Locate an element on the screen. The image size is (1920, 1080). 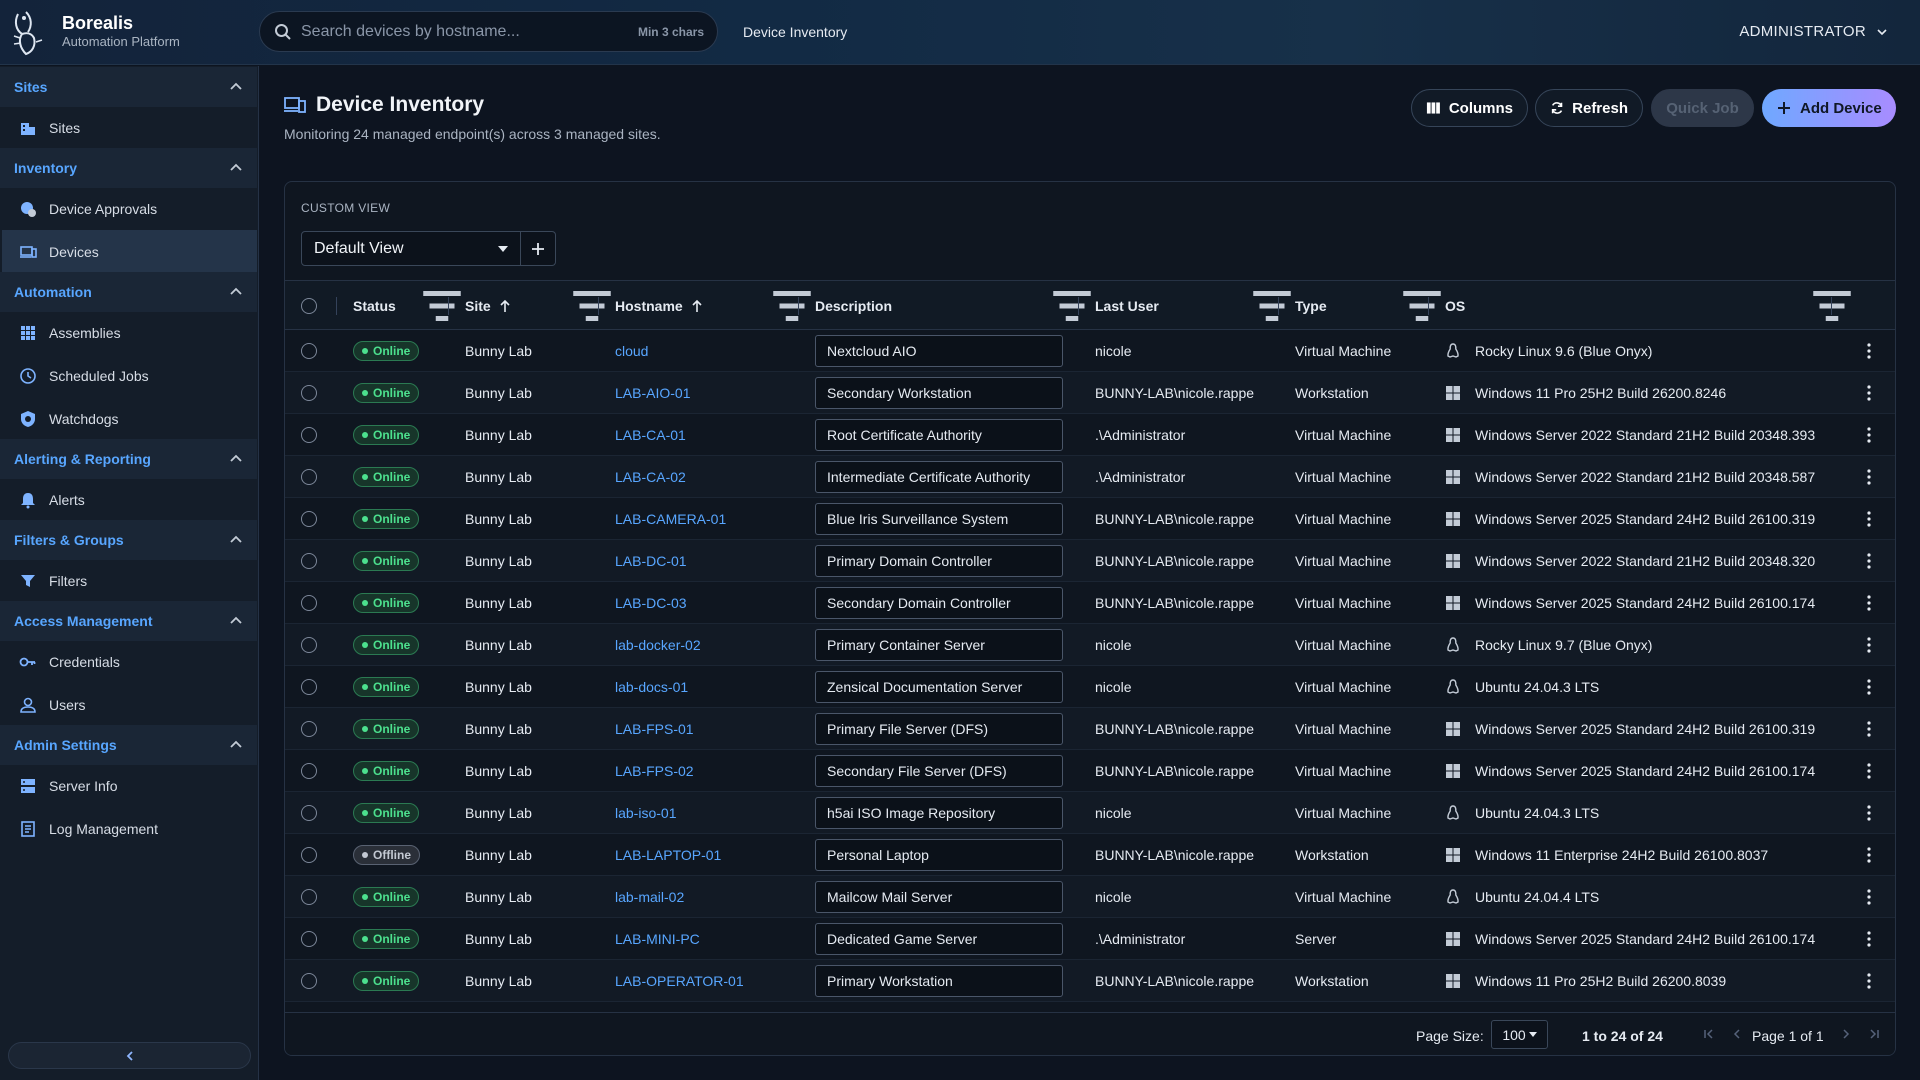
user-menu: ADMINISTRATOR is located at coordinates (1813, 31).